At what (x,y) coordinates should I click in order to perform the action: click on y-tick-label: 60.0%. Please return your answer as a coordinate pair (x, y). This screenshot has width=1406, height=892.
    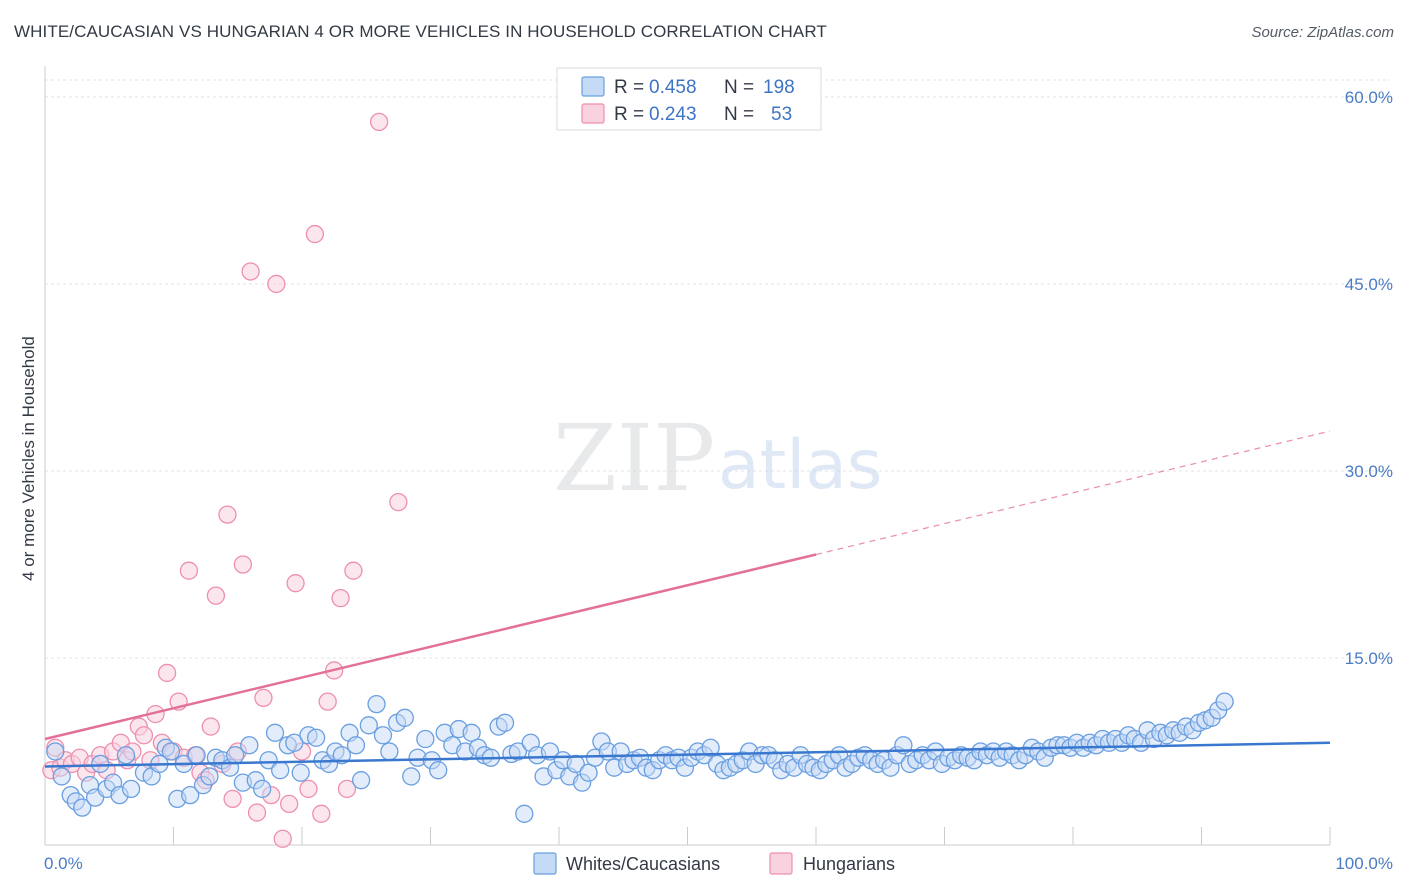
    Looking at the image, I should click on (1369, 97).